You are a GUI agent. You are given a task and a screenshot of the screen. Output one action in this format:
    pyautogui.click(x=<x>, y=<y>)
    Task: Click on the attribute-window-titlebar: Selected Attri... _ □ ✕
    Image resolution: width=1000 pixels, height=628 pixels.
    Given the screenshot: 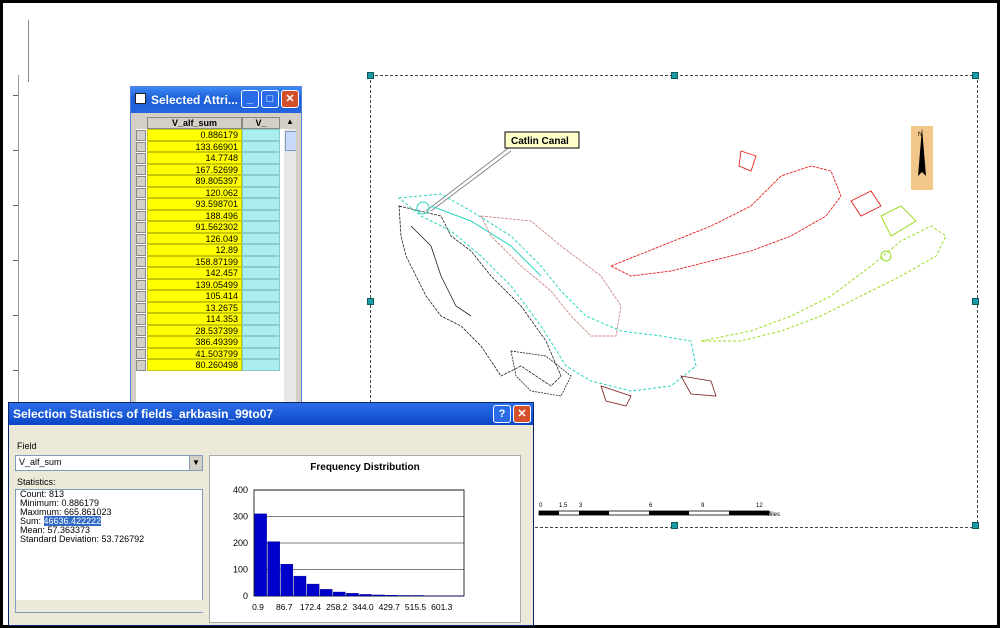 What is the action you would take?
    pyautogui.click(x=216, y=100)
    